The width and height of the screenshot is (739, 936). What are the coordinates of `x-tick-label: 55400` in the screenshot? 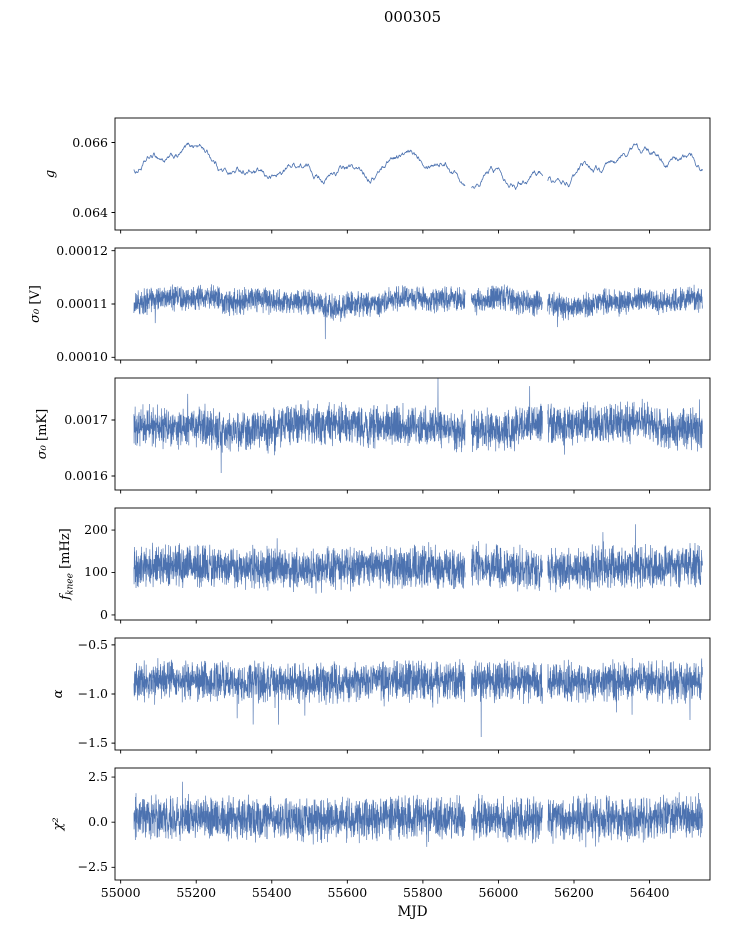 It's located at (271, 892).